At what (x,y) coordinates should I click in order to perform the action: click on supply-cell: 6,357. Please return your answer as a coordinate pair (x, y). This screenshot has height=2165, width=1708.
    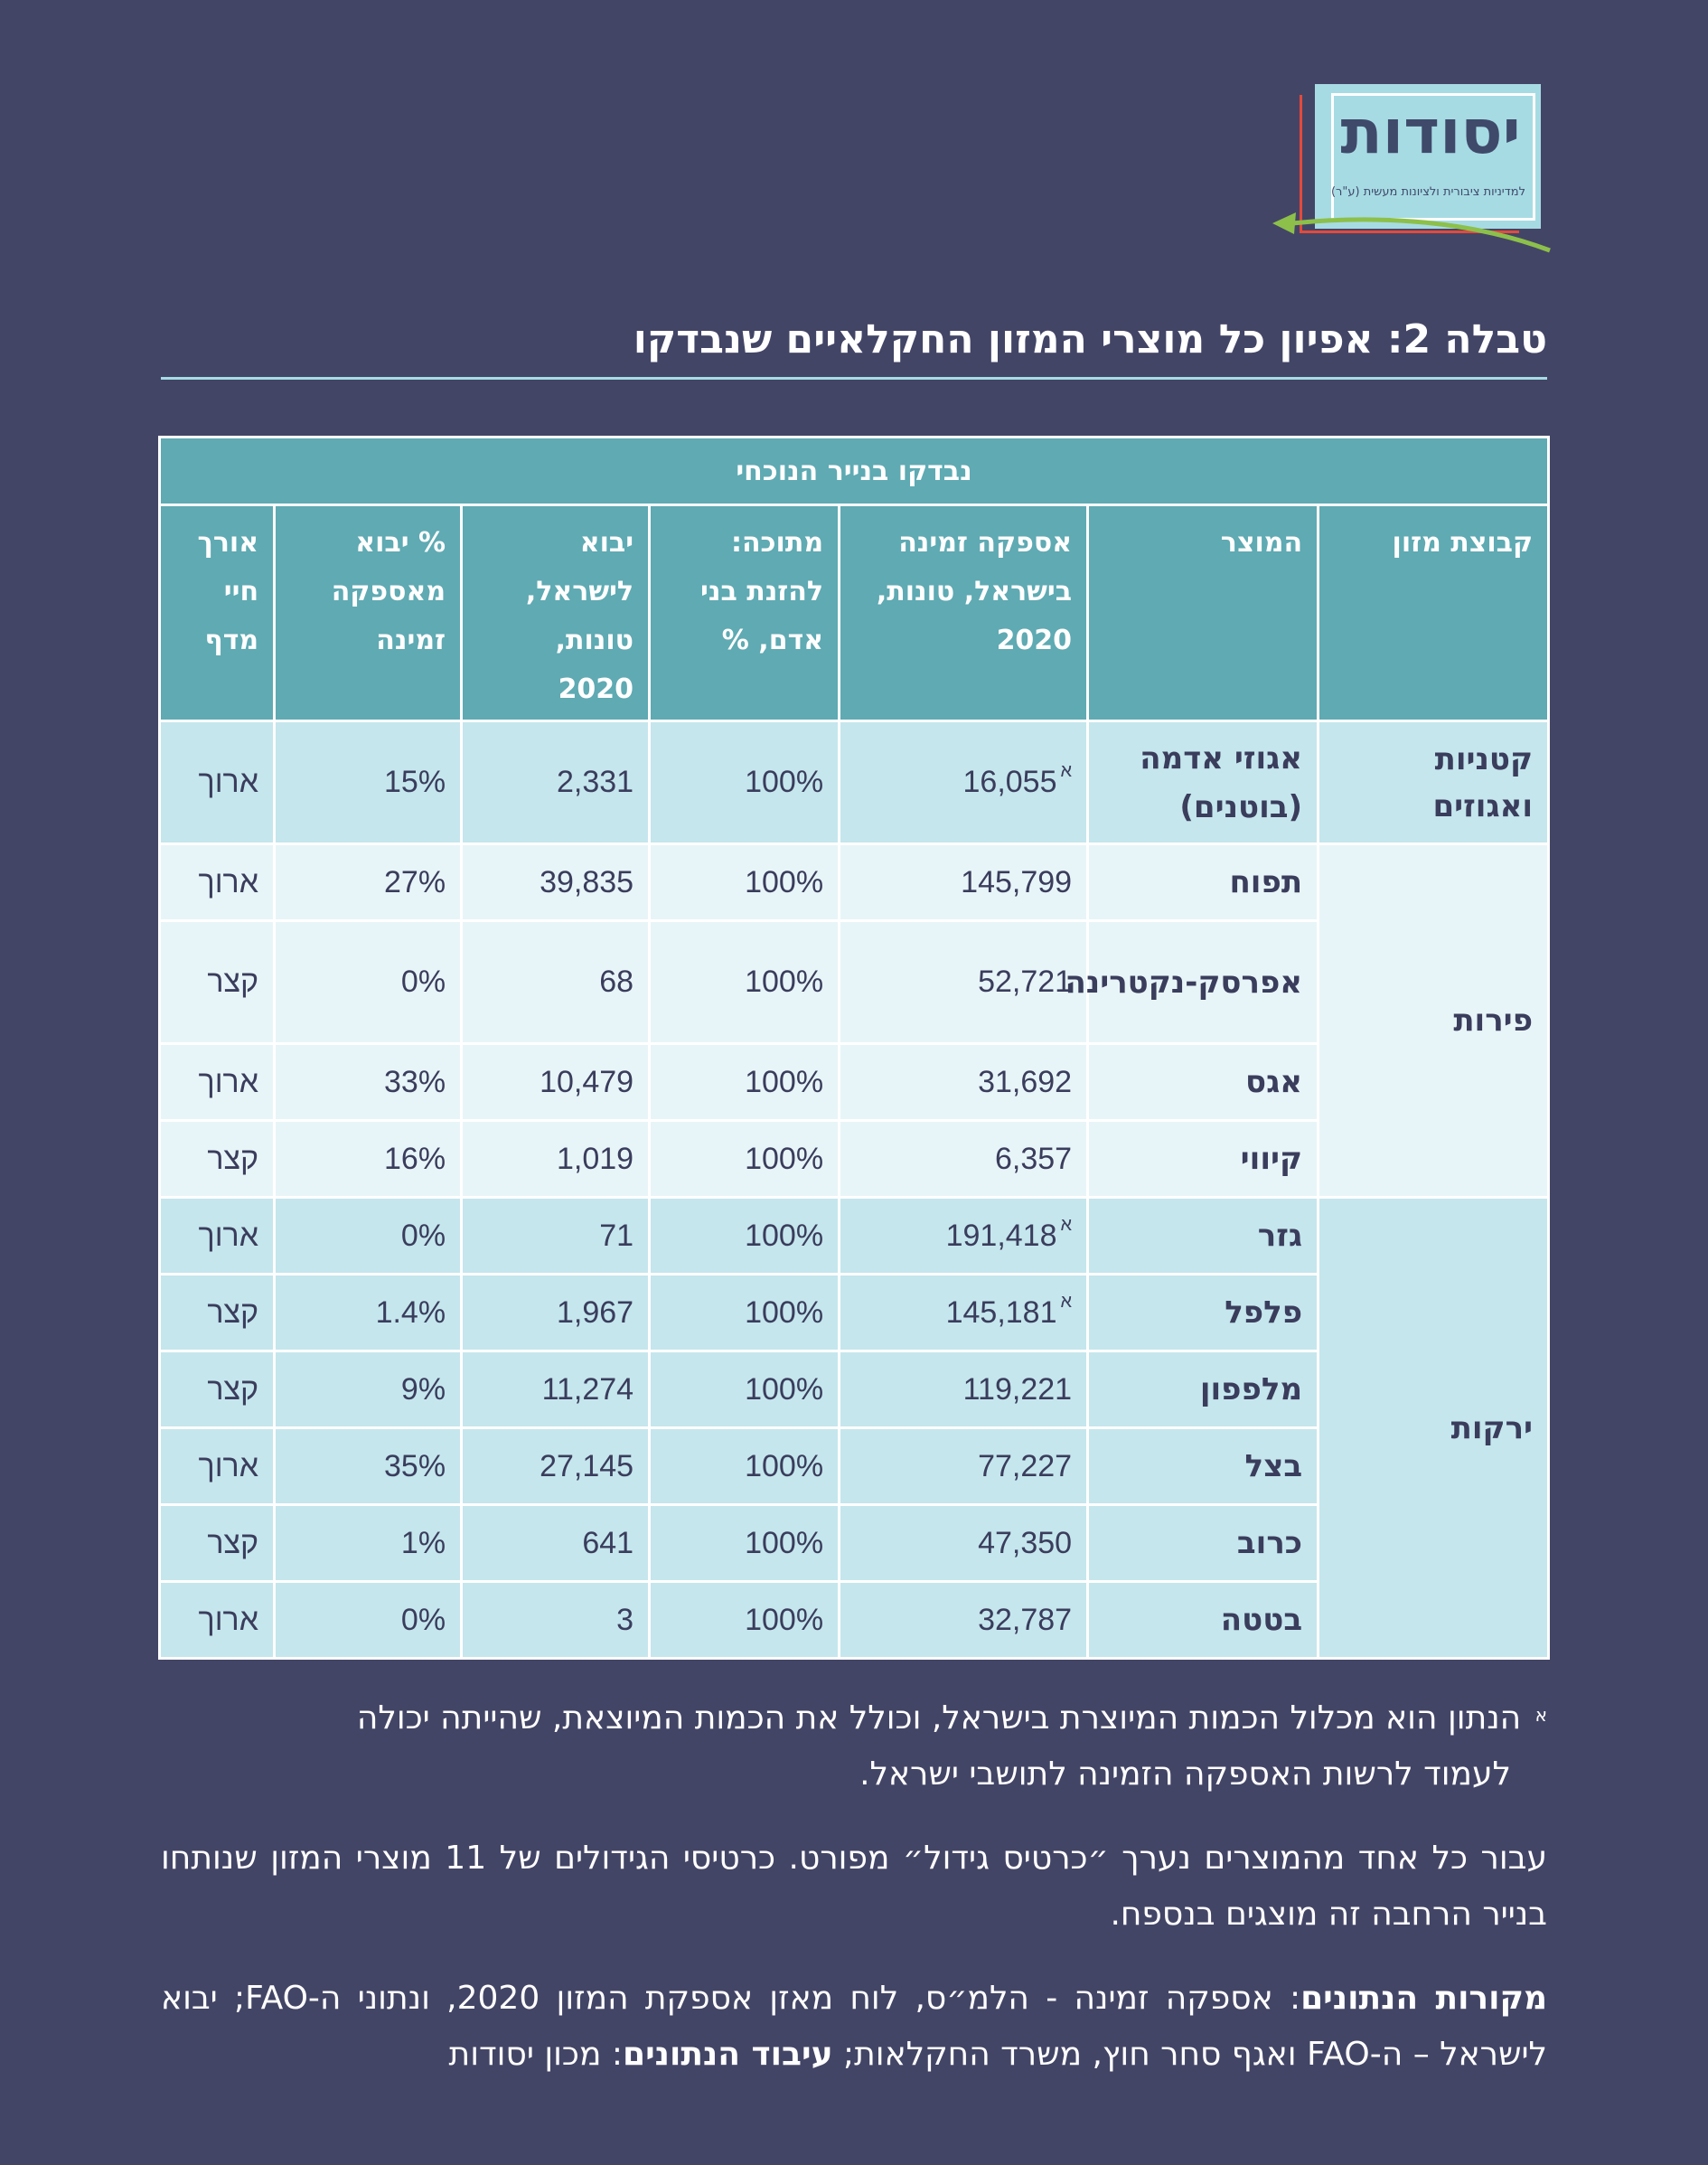
    Looking at the image, I should click on (964, 1159).